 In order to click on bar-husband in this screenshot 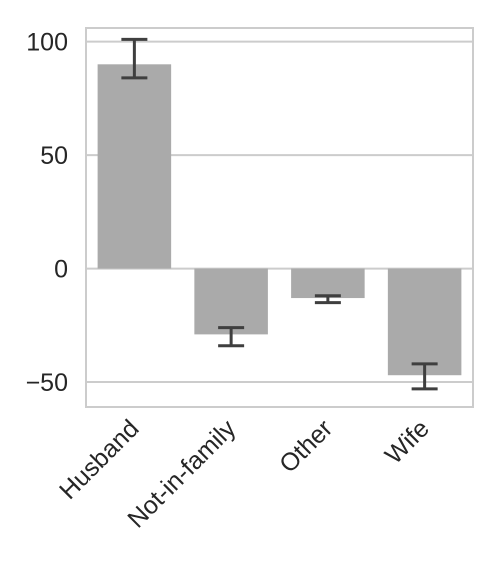, I will do `click(135, 166)`.